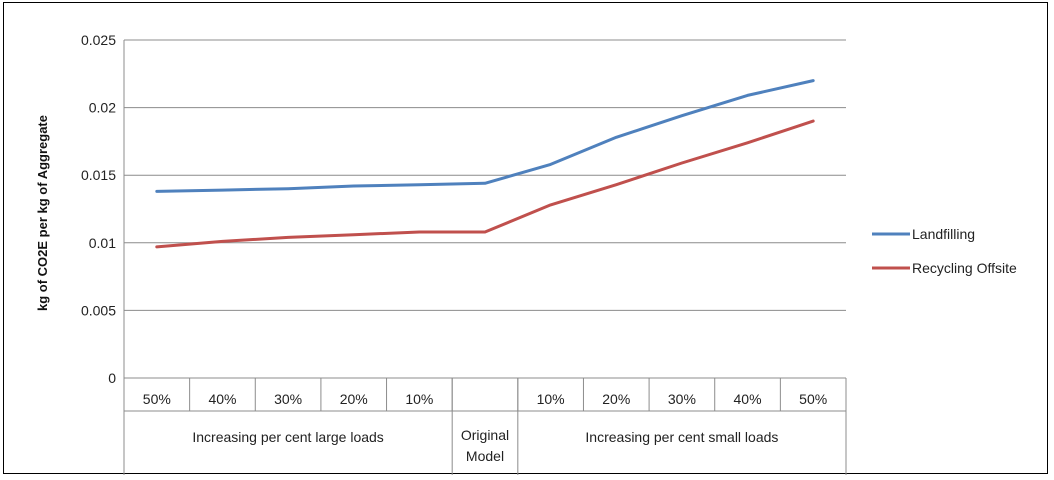 This screenshot has height=480, width=1054. What do you see at coordinates (98, 209) in the screenshot?
I see `y-tick-labels: 0 0.005 0.01 0.015 0.02 0.025` at bounding box center [98, 209].